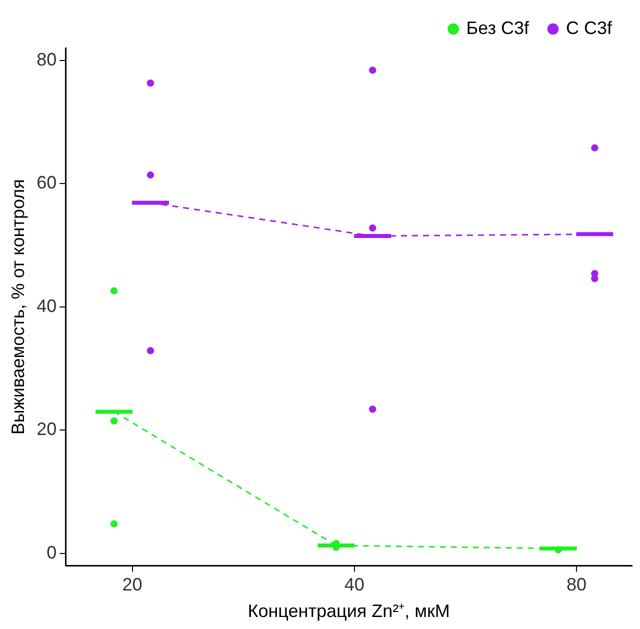  What do you see at coordinates (51, 552) in the screenshot?
I see `y-tick-label: 0` at bounding box center [51, 552].